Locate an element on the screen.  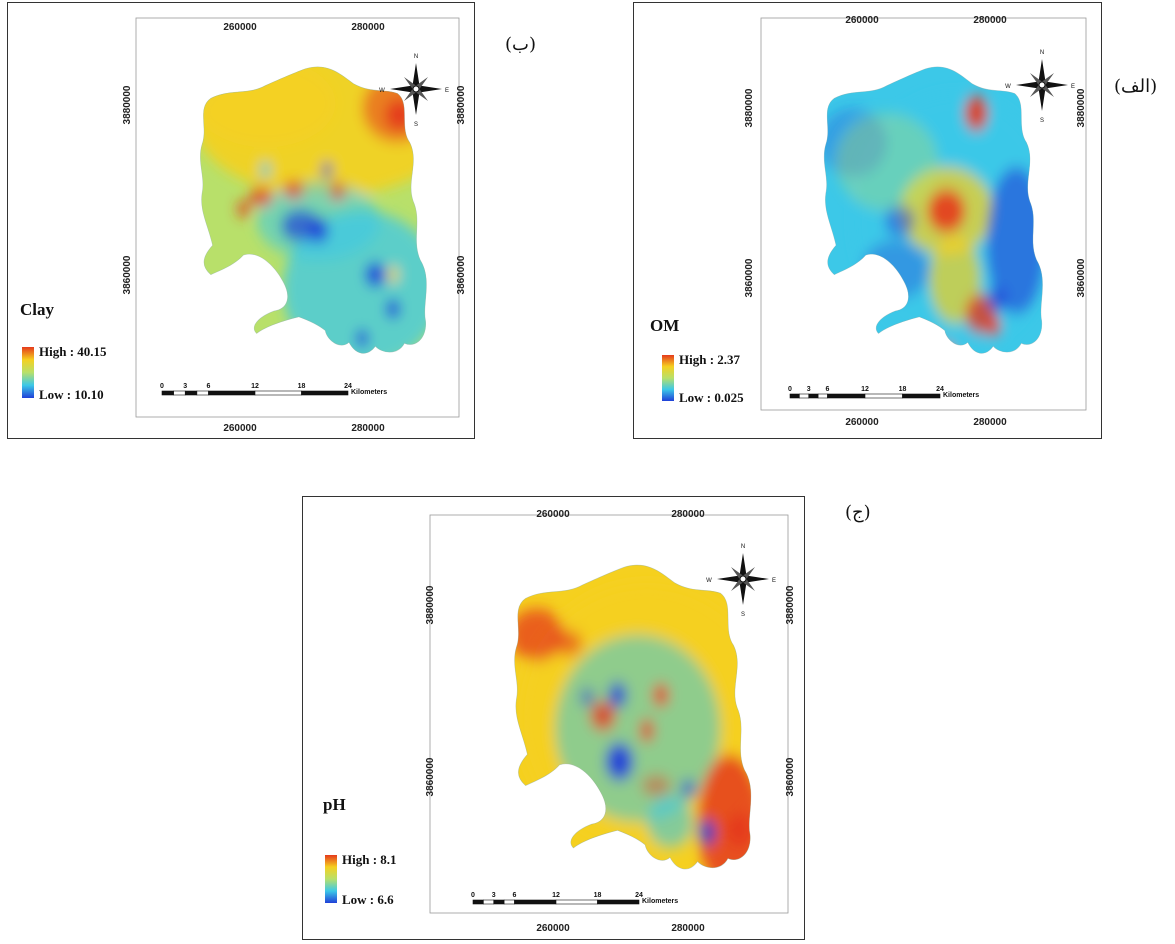
legend-high-label: High : 2.37 is located at coordinates (710, 359).